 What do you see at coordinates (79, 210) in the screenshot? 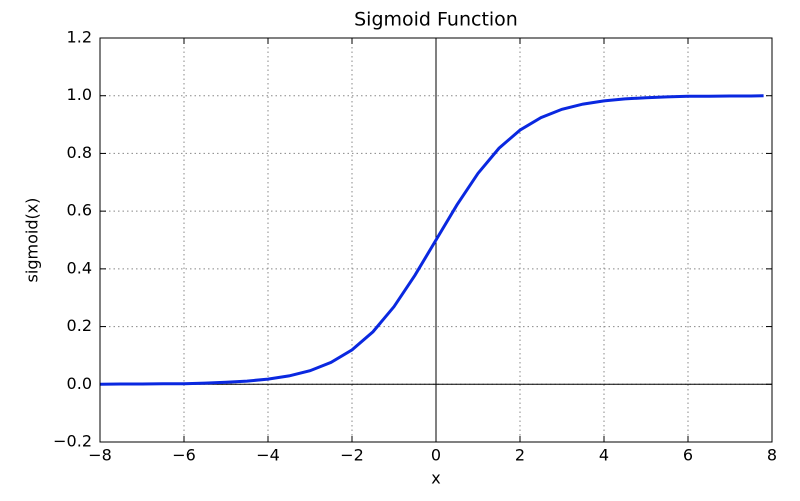
I see `y-tick-label: 0.6` at bounding box center [79, 210].